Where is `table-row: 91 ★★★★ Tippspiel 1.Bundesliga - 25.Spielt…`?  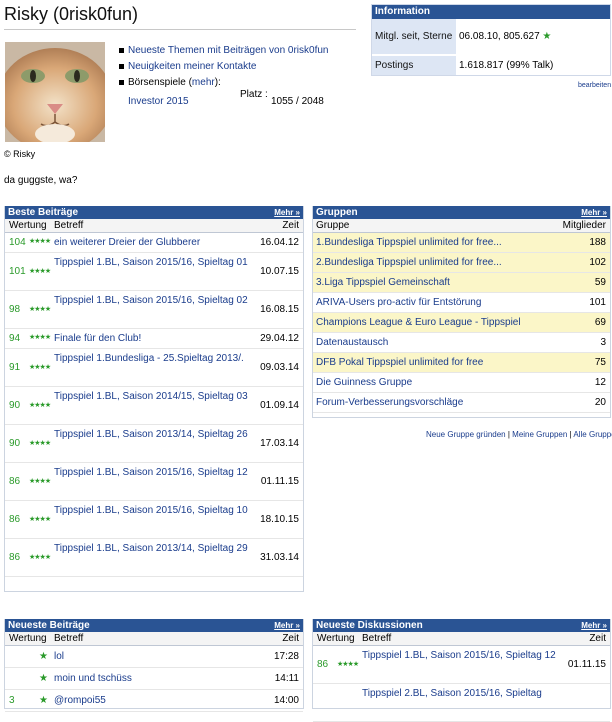
table-row: 91 ★★★★ Tippspiel 1.Bundesliga - 25.Spielt… is located at coordinates (154, 368).